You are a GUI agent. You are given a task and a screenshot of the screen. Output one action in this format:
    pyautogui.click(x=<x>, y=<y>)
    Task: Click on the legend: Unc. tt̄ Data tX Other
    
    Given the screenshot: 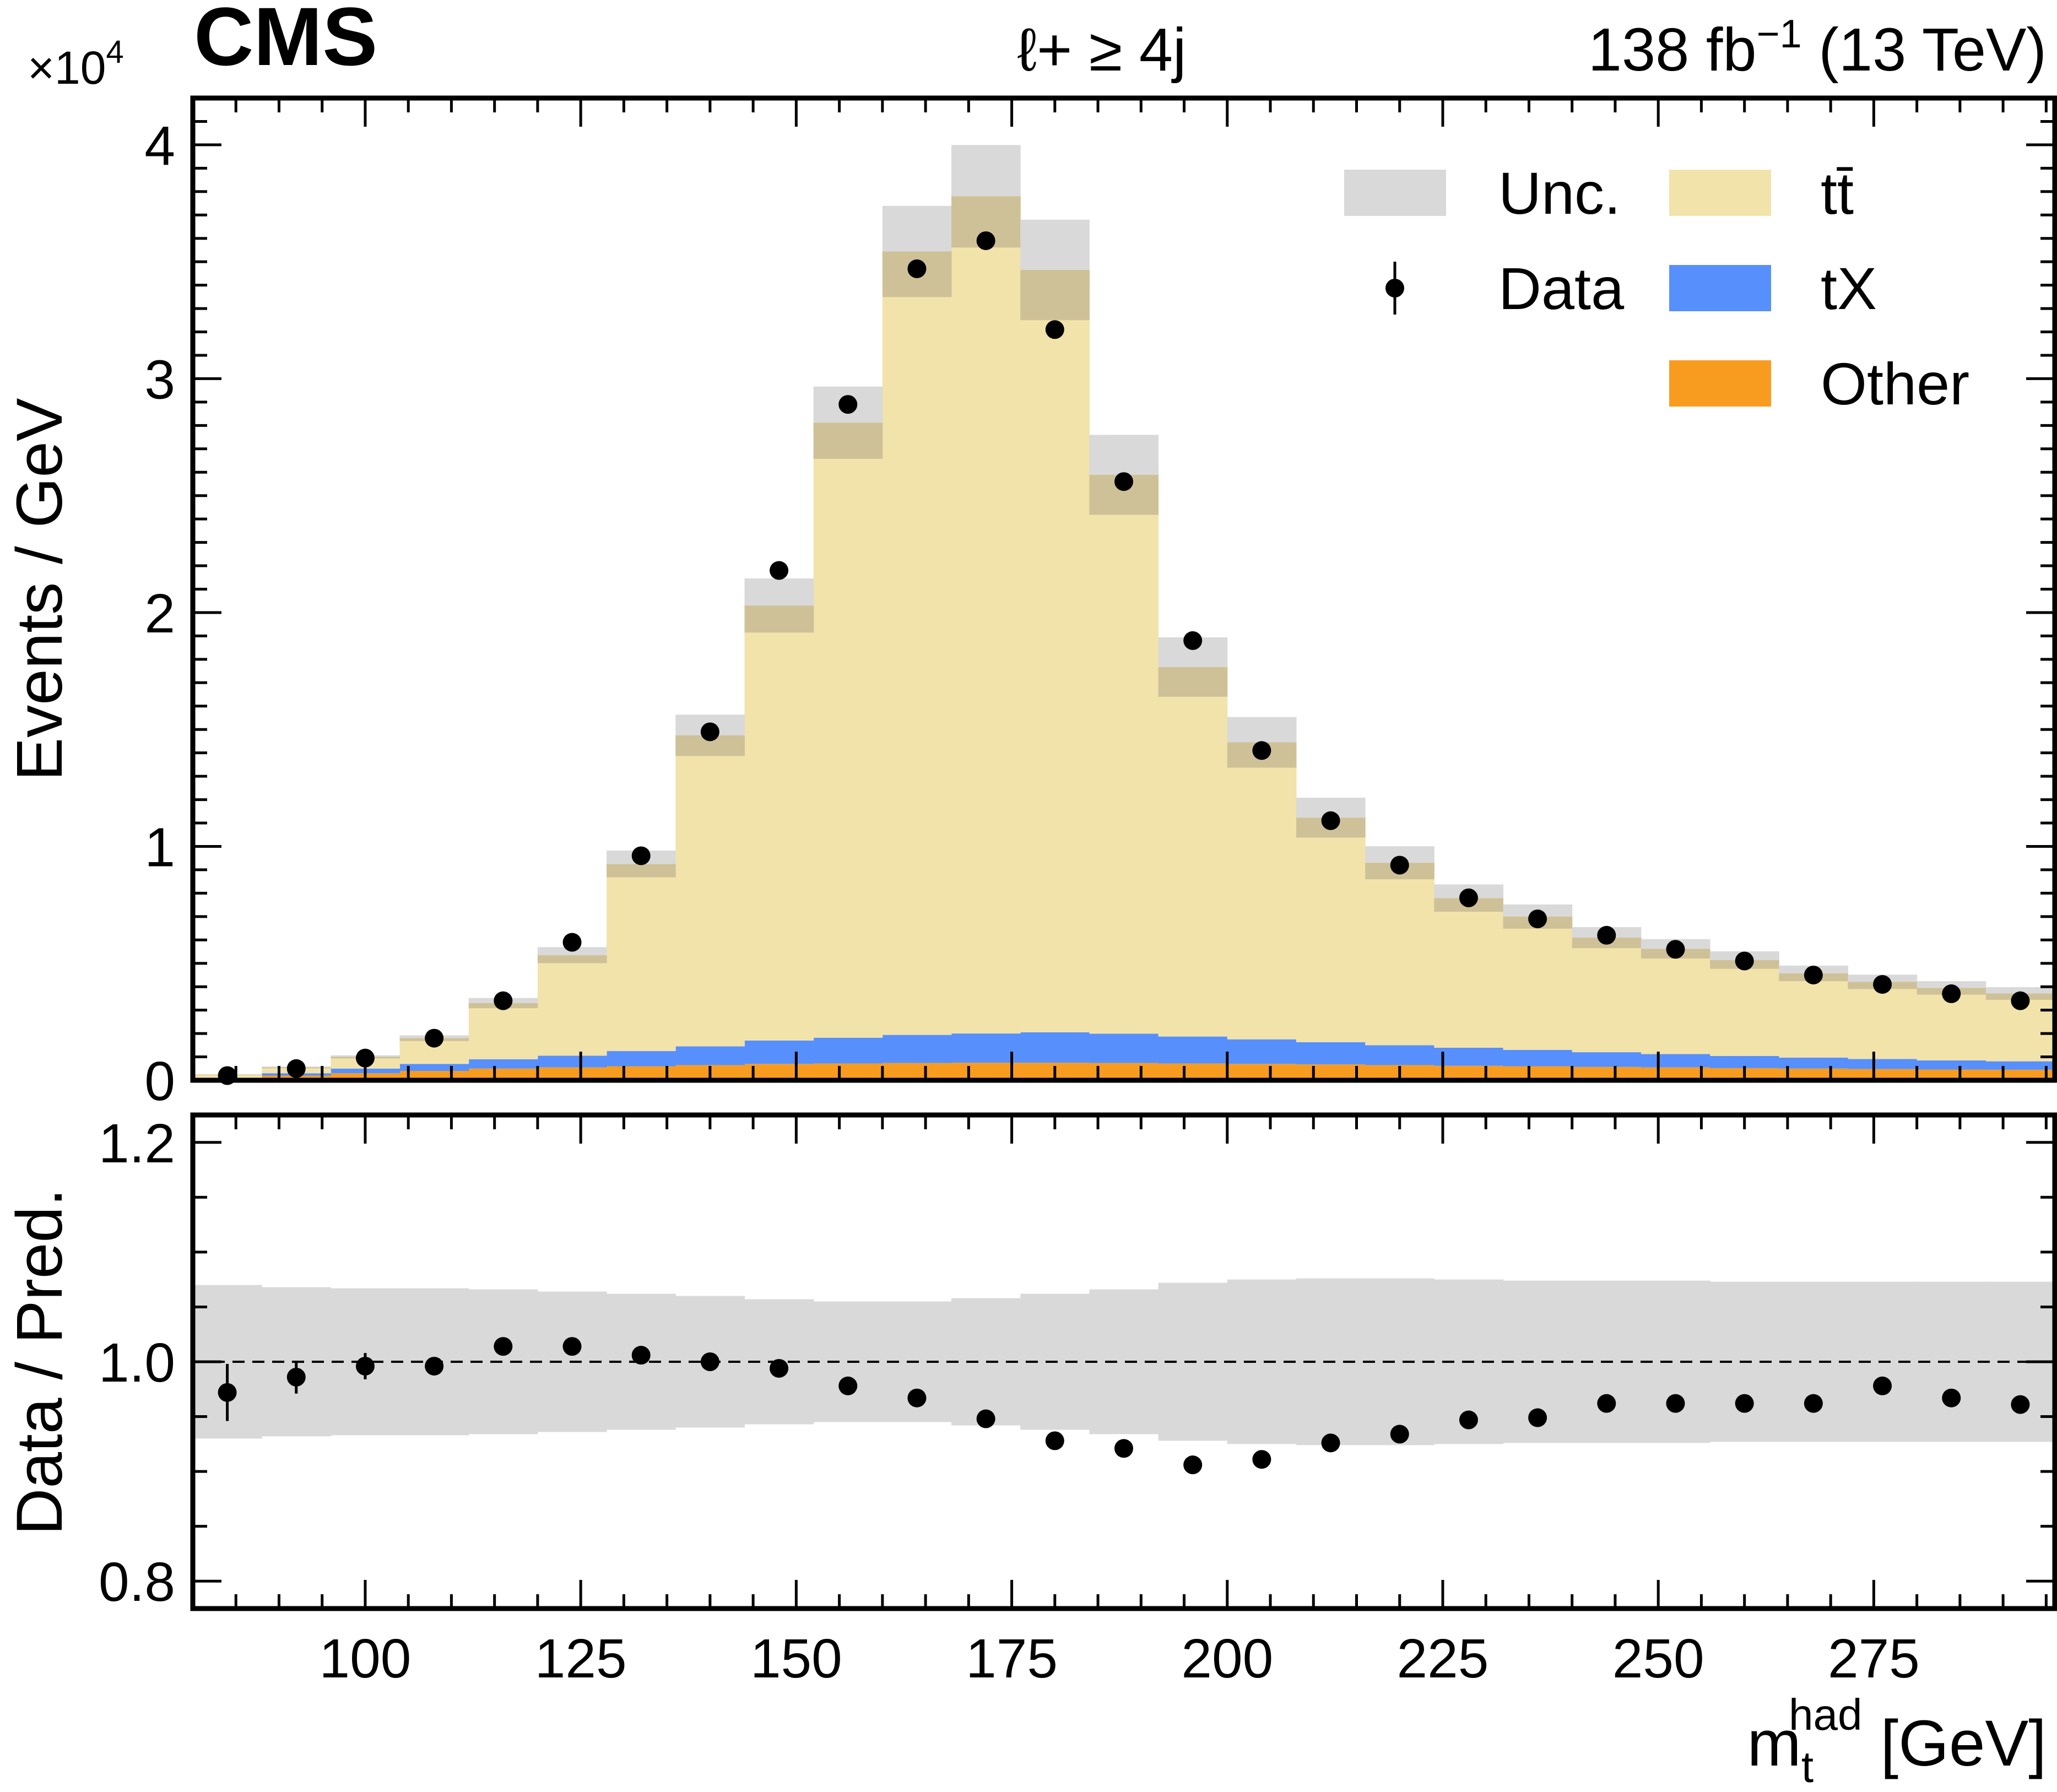 What is the action you would take?
    pyautogui.click(x=1656, y=288)
    